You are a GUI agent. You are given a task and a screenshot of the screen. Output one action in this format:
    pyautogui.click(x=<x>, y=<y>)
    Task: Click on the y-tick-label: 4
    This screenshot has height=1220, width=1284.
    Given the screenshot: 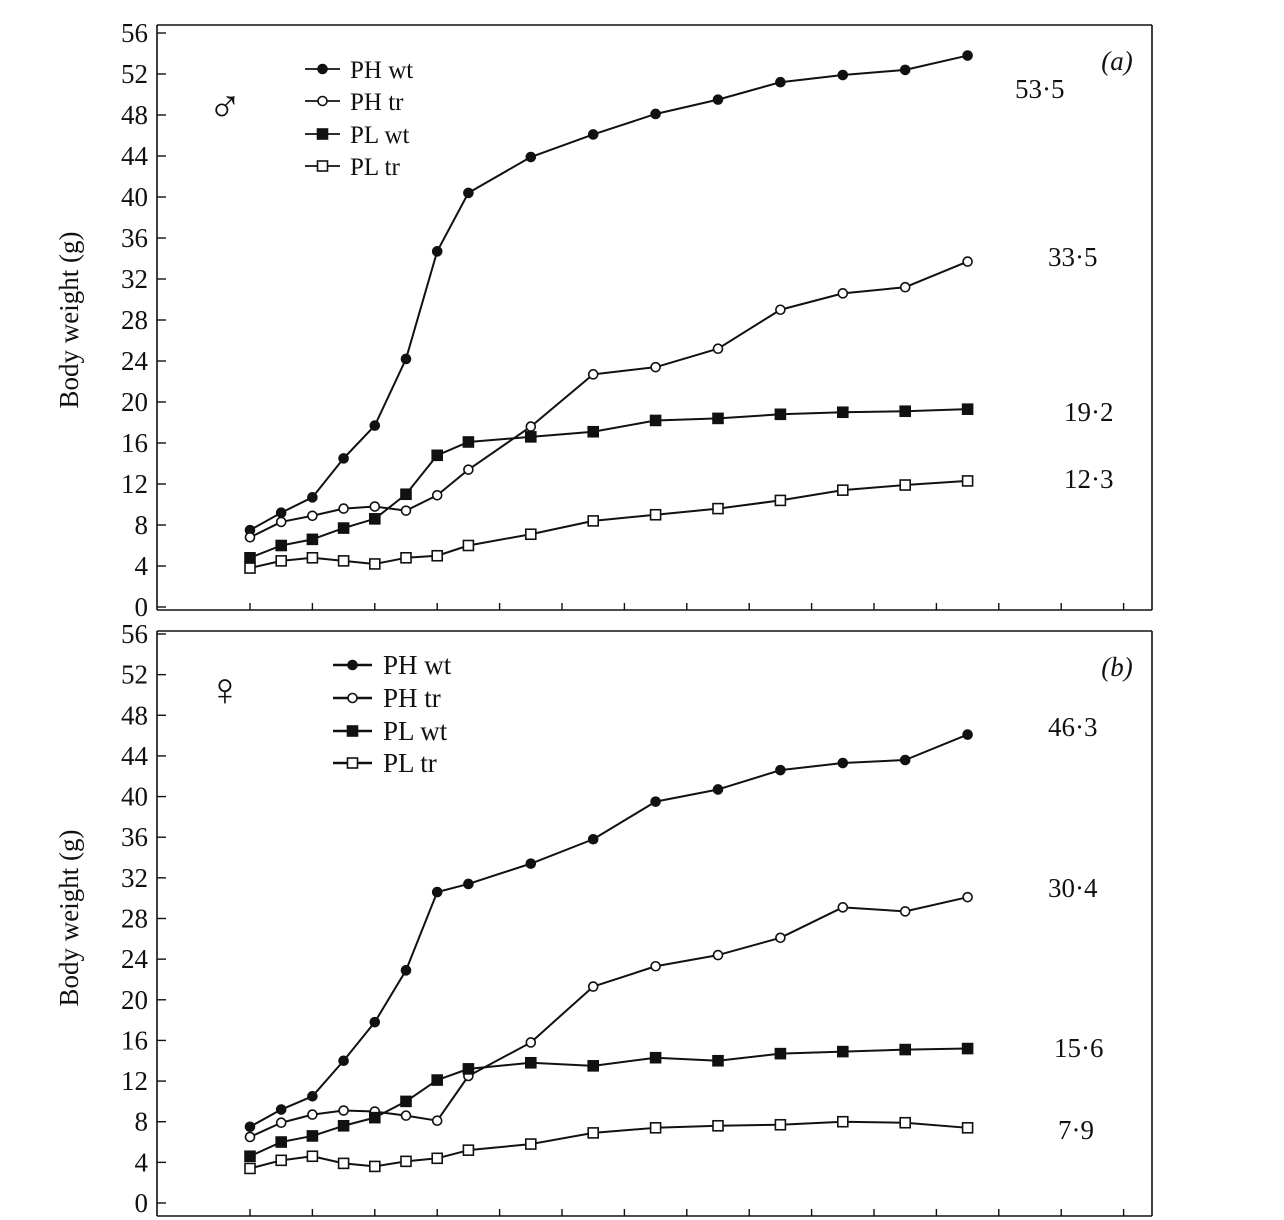 What is the action you would take?
    pyautogui.click(x=142, y=566)
    